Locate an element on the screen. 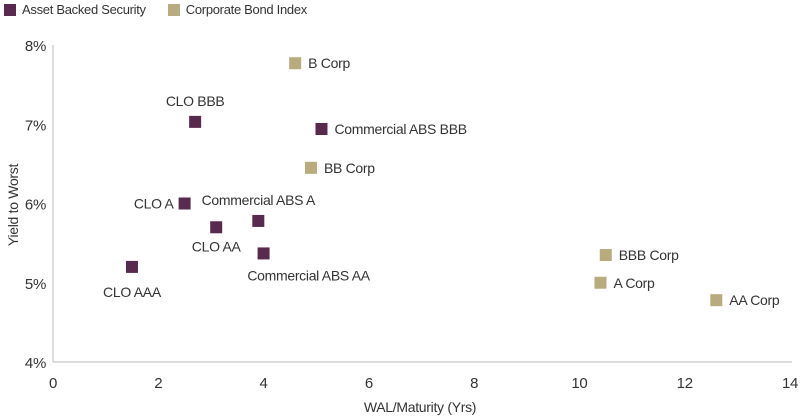 The height and width of the screenshot is (416, 800). legend-swatch-corporate-bond is located at coordinates (173, 9).